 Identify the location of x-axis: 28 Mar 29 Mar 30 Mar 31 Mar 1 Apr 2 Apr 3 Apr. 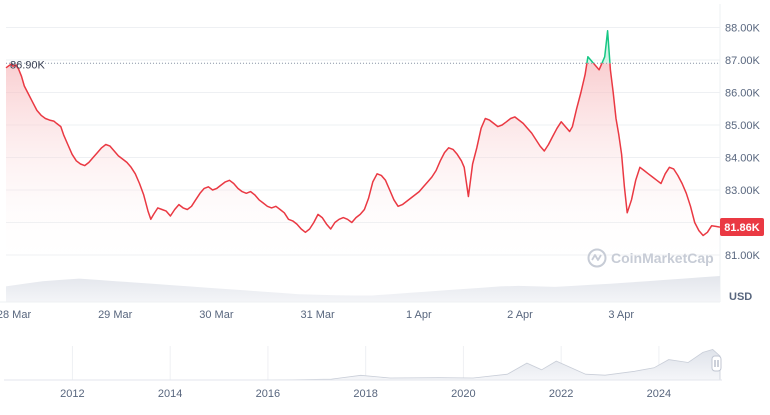
(317, 315).